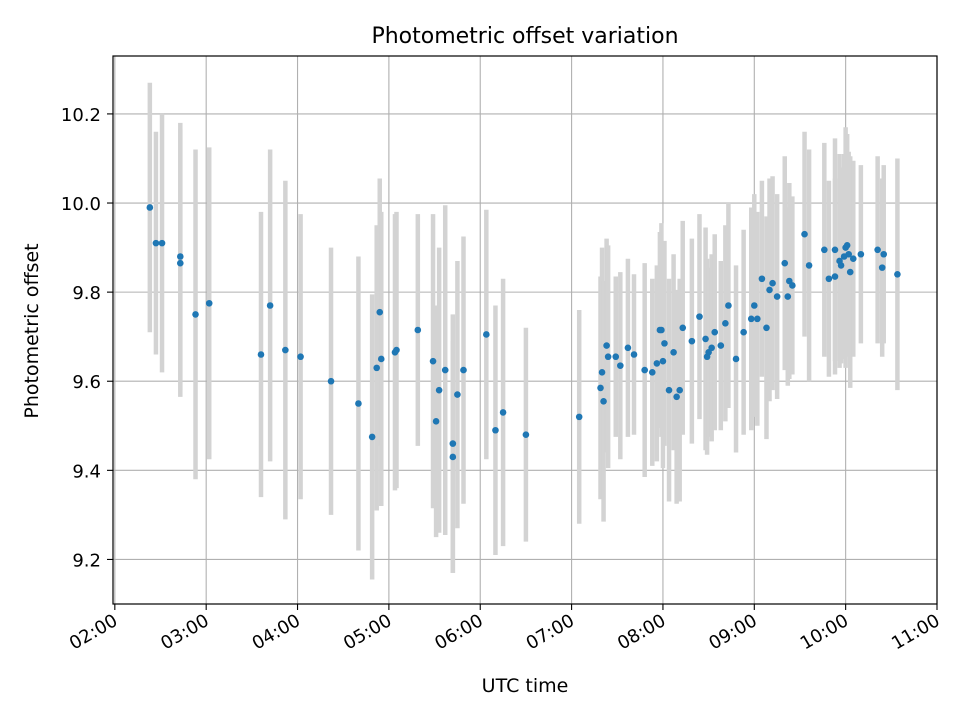 Image resolution: width=960 pixels, height=724 pixels. Describe the element at coordinates (86, 382) in the screenshot. I see `y-tick-label: 9.6` at that location.